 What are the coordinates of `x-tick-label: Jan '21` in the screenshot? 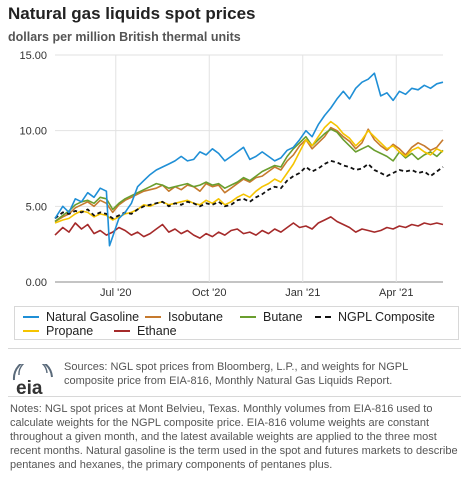 It's located at (302, 293).